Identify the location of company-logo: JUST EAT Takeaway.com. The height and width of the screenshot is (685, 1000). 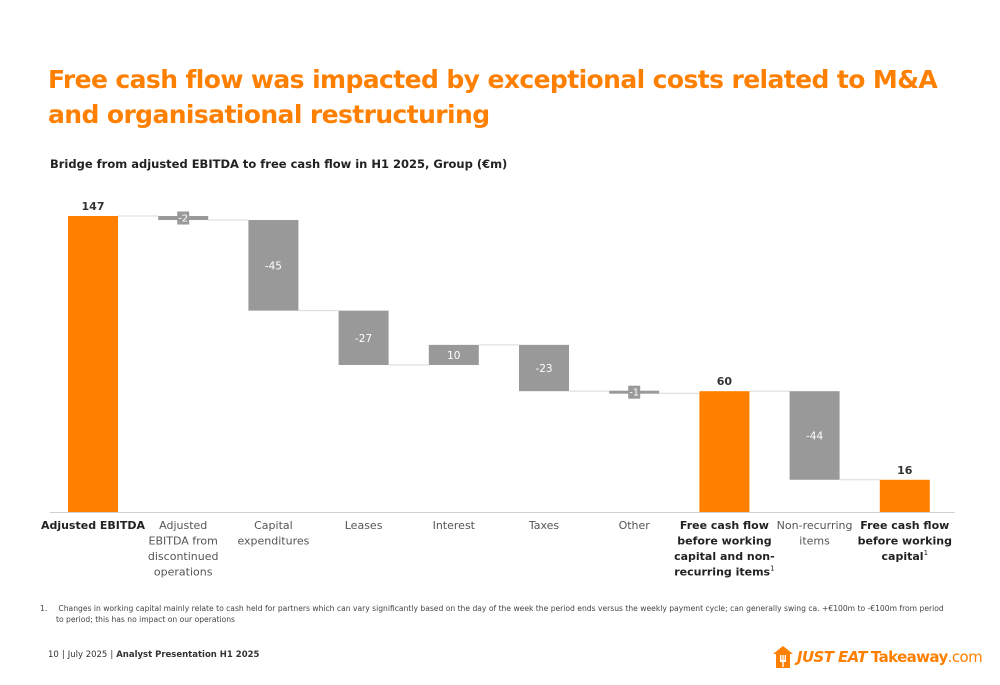
(877, 657).